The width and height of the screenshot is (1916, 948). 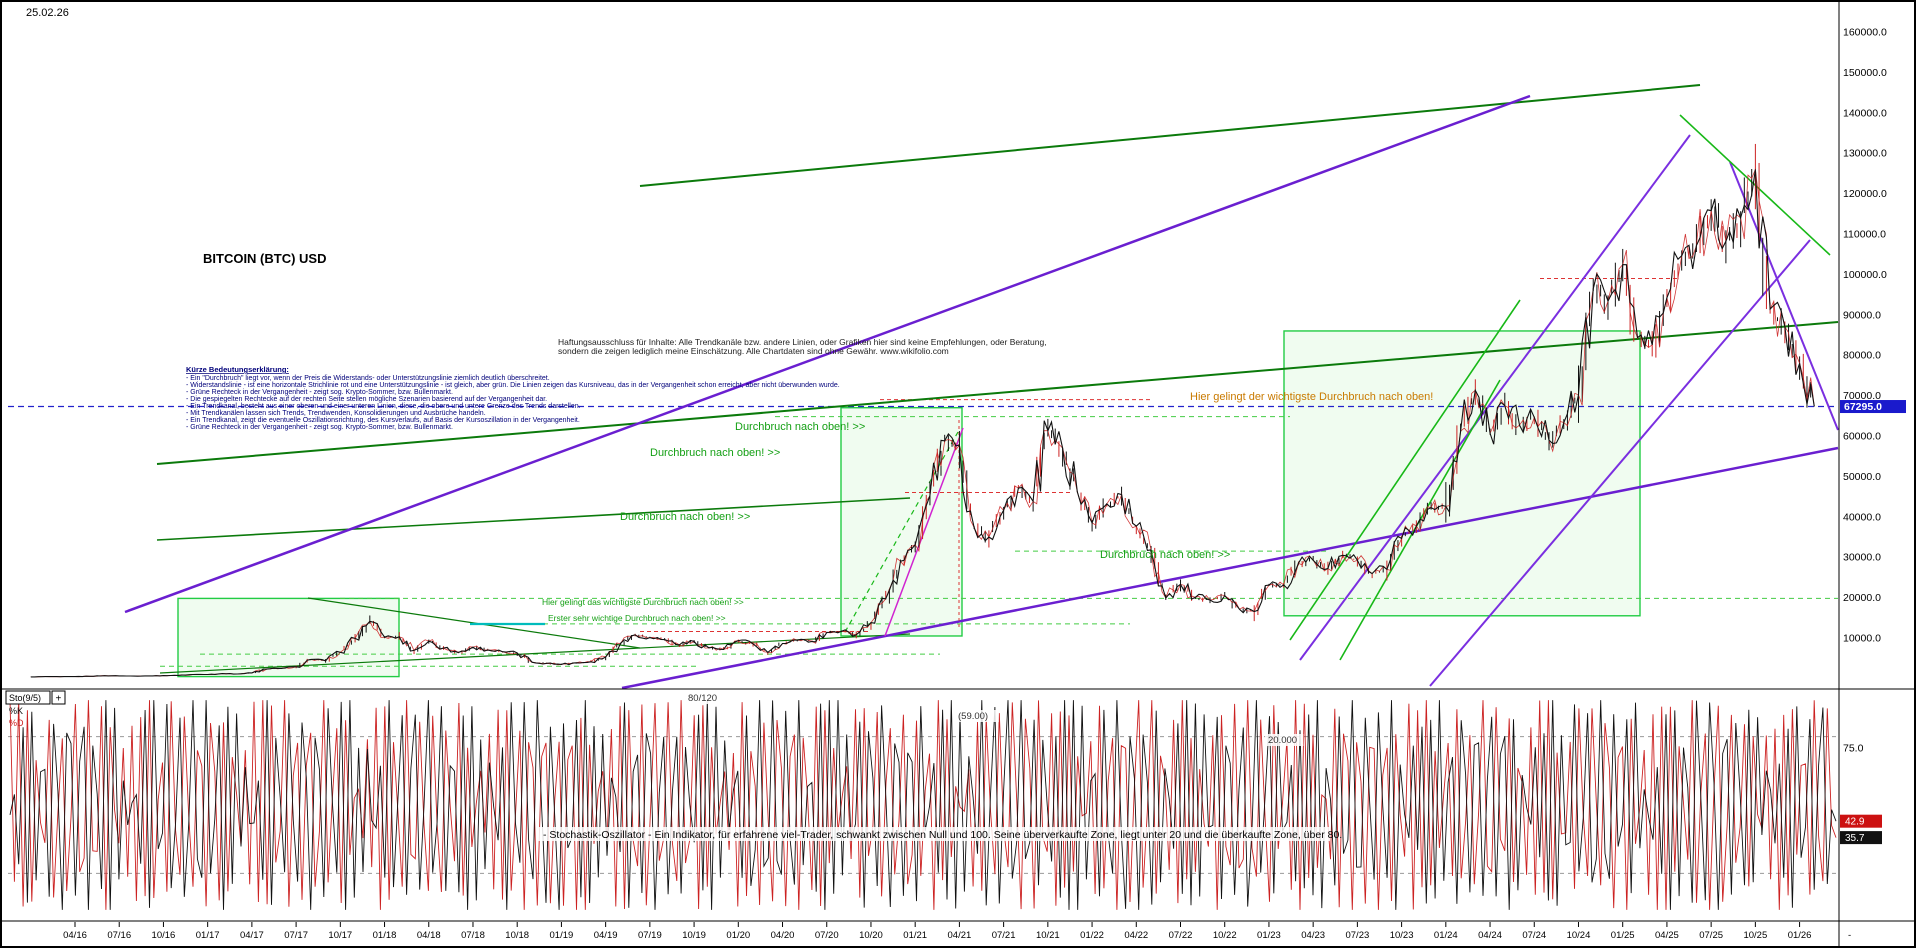 I want to click on krypto-sommer-box, so click(x=901, y=522).